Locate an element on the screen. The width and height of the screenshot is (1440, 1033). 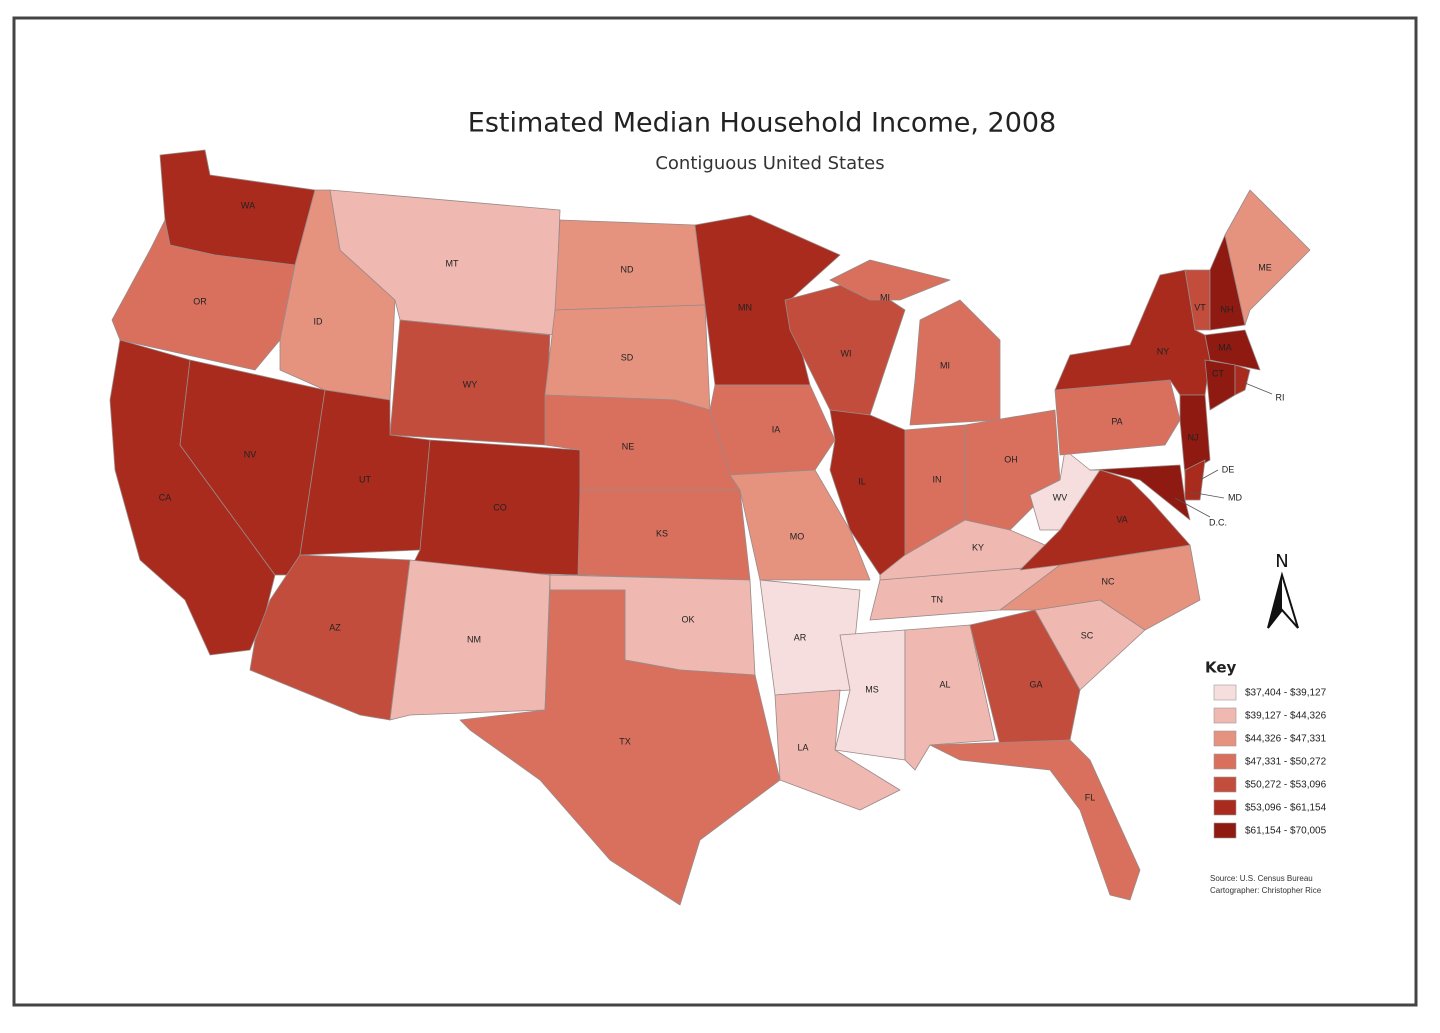
state-label: MN is located at coordinates (745, 307).